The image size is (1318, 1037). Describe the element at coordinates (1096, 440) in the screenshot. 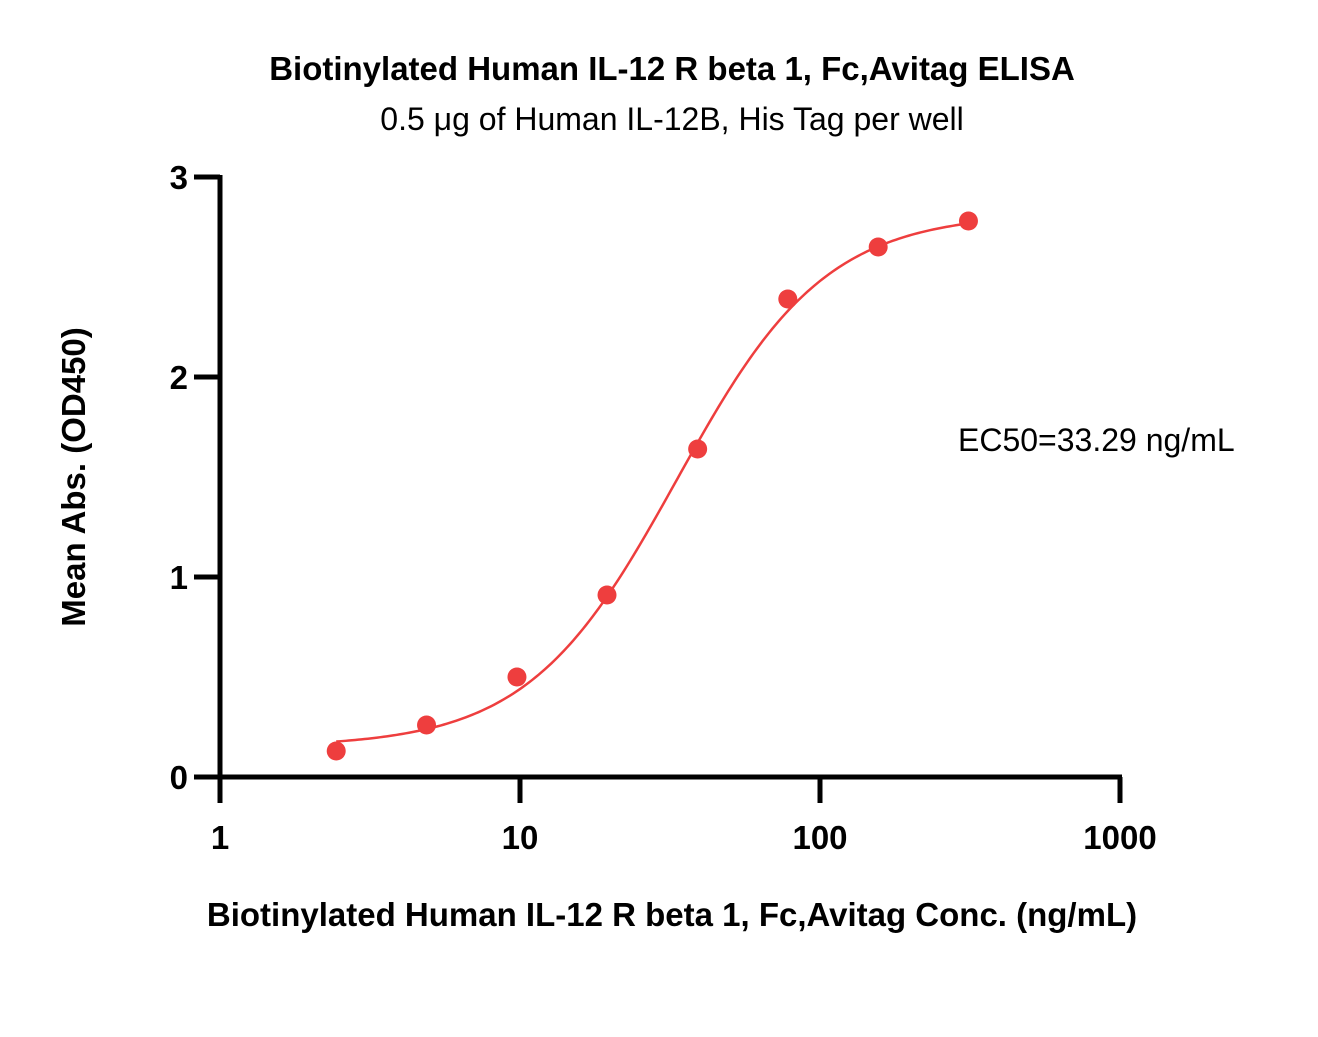

I see `ec50-annotation: EC50=33.29 ng/mL` at that location.